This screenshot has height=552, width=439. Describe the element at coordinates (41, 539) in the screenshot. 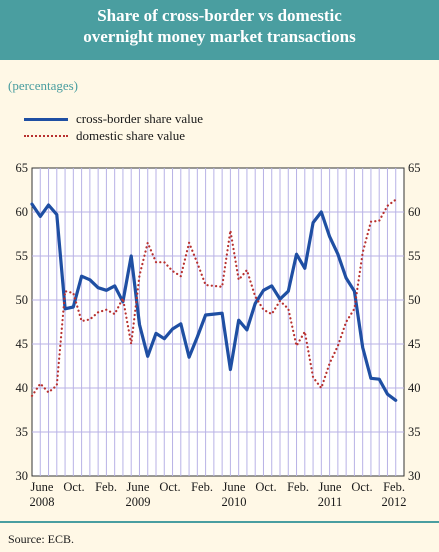

I see `source-note: Source: ECB.` at that location.